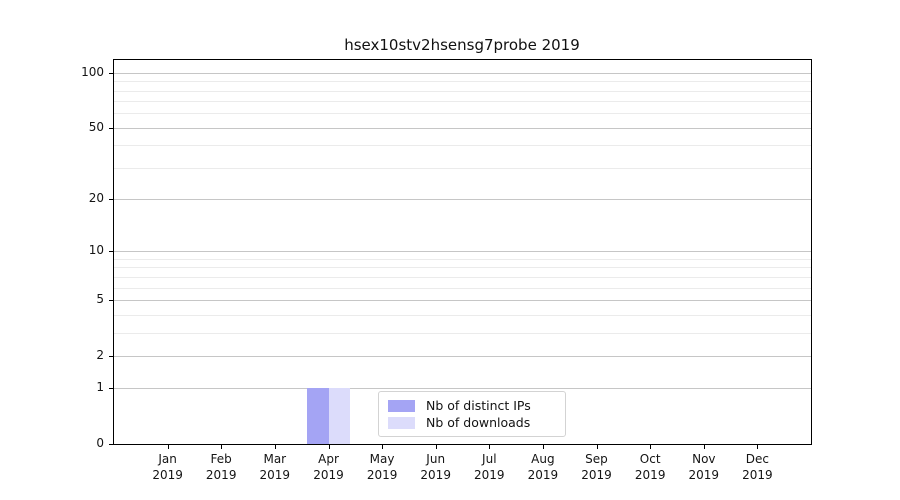  What do you see at coordinates (96, 126) in the screenshot?
I see `y-tick-label: 50` at bounding box center [96, 126].